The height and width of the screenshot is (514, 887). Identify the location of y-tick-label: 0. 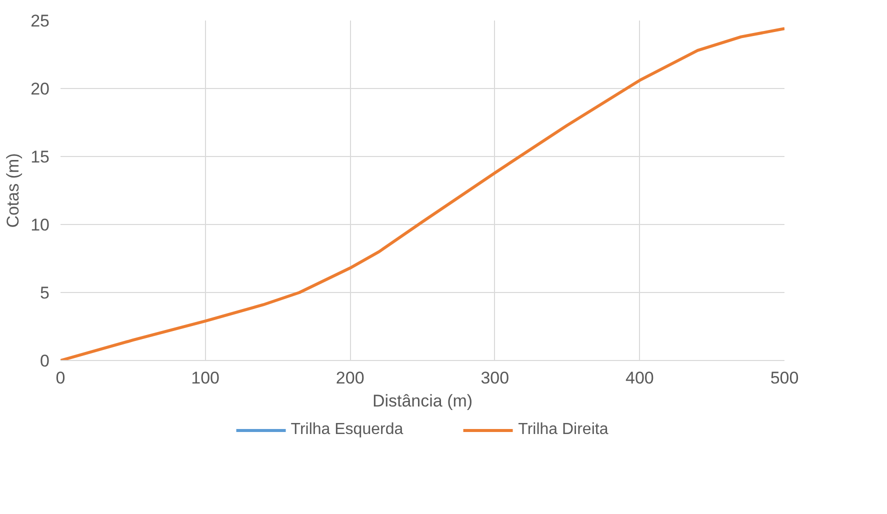
(45, 361).